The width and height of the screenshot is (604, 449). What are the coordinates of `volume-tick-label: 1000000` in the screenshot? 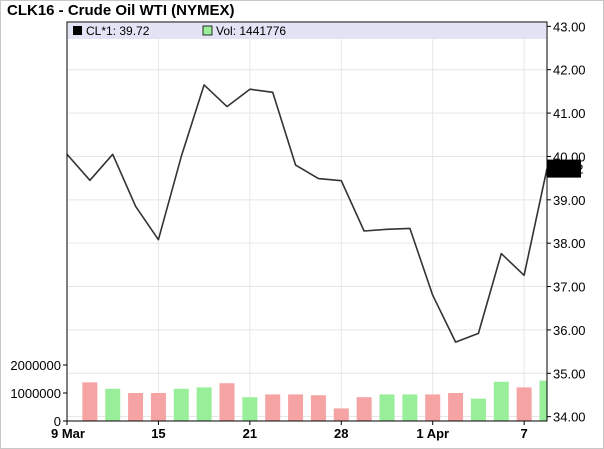 It's located at (35, 393).